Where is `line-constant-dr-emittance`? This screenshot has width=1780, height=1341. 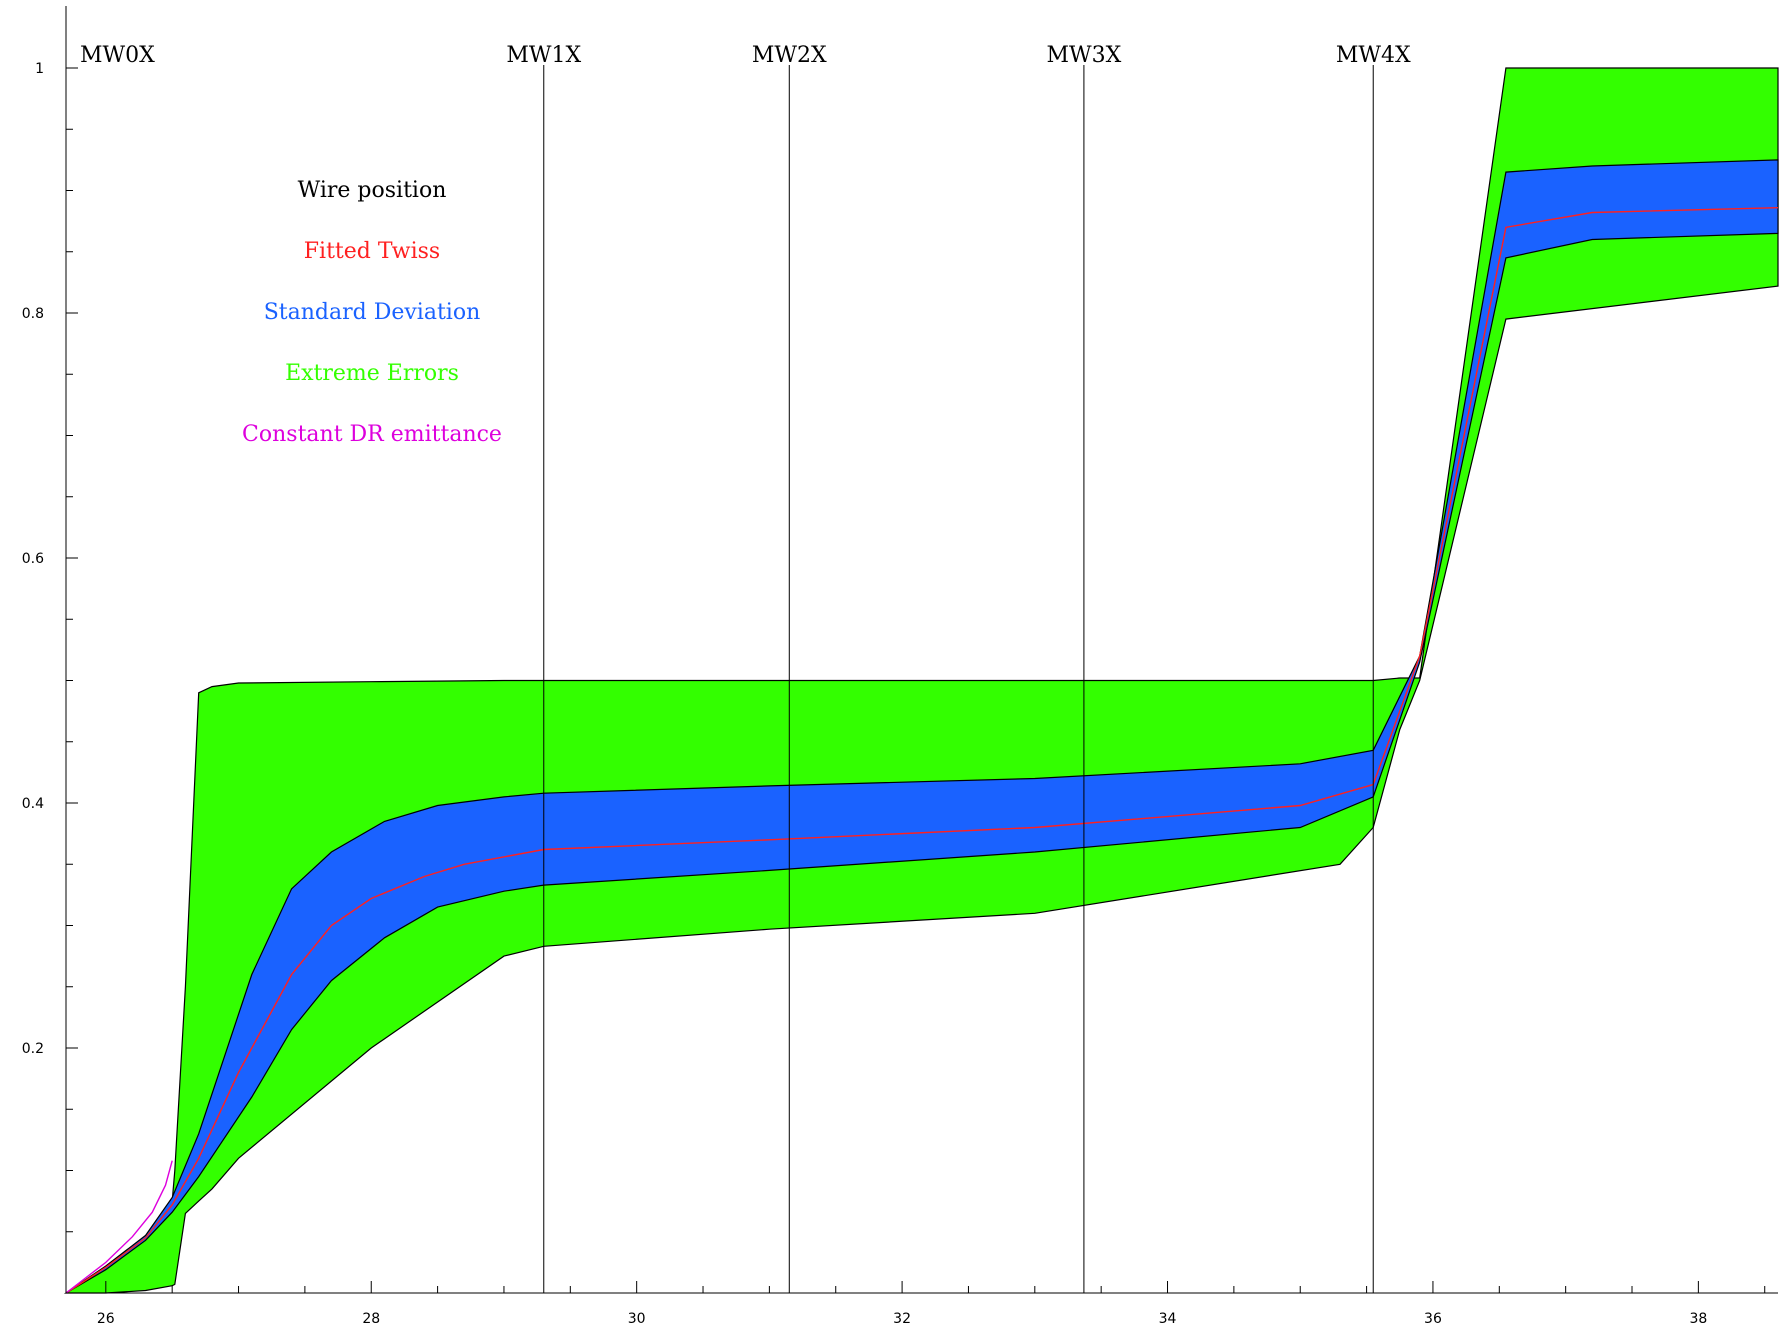
line-constant-dr-emittance is located at coordinates (119, 1227).